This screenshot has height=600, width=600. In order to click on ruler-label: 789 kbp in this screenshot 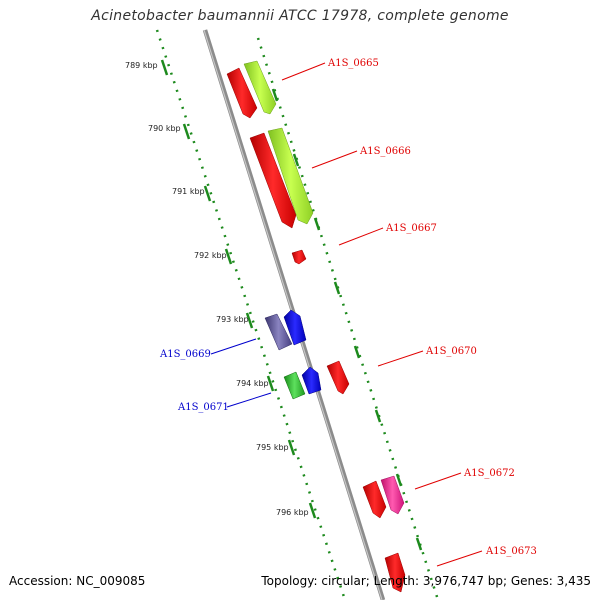, I will do `click(141, 65)`.